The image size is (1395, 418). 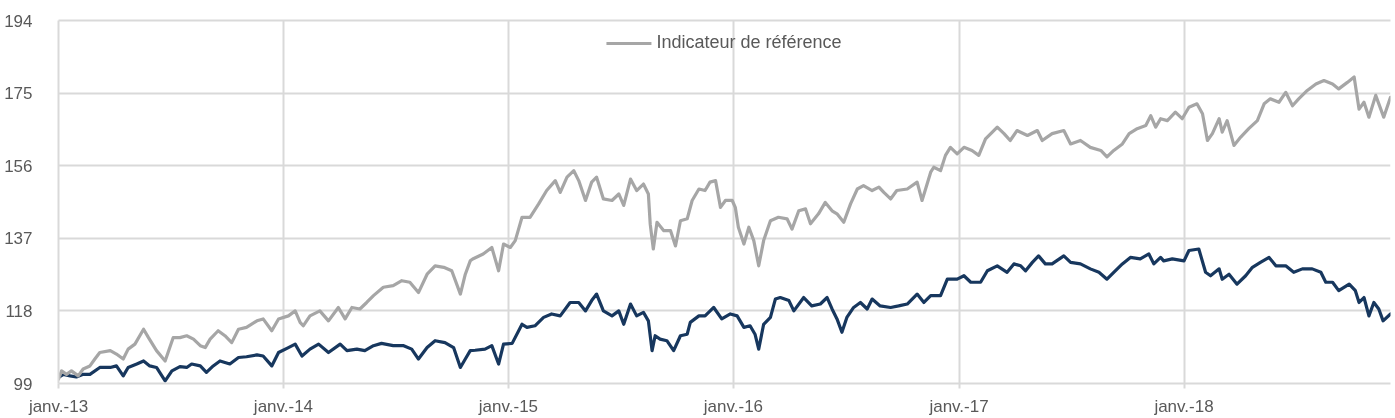 What do you see at coordinates (58, 406) in the screenshot?
I see `x-tick-label: janv.-13` at bounding box center [58, 406].